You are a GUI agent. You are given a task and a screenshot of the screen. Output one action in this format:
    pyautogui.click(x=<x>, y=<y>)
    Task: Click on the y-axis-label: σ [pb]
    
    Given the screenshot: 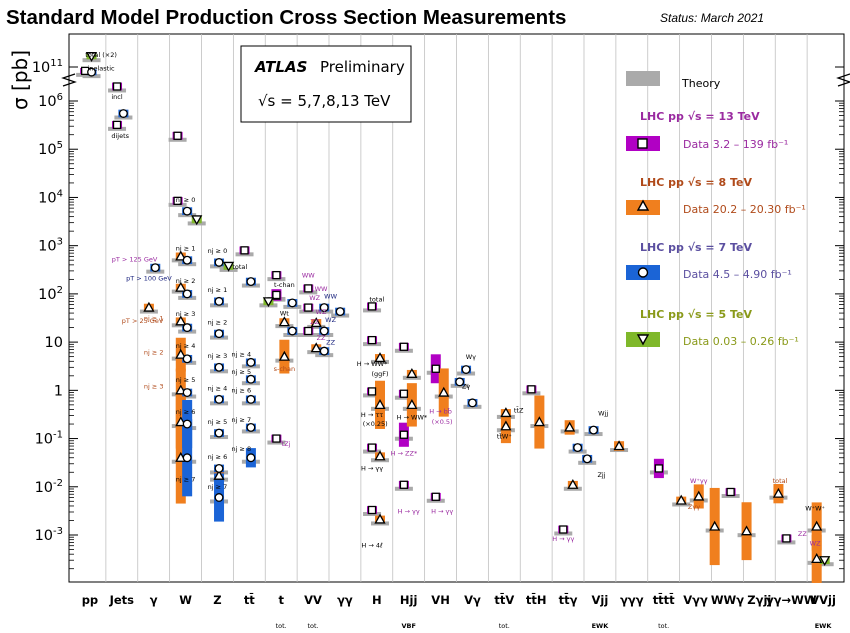 What is the action you would take?
    pyautogui.click(x=20, y=80)
    